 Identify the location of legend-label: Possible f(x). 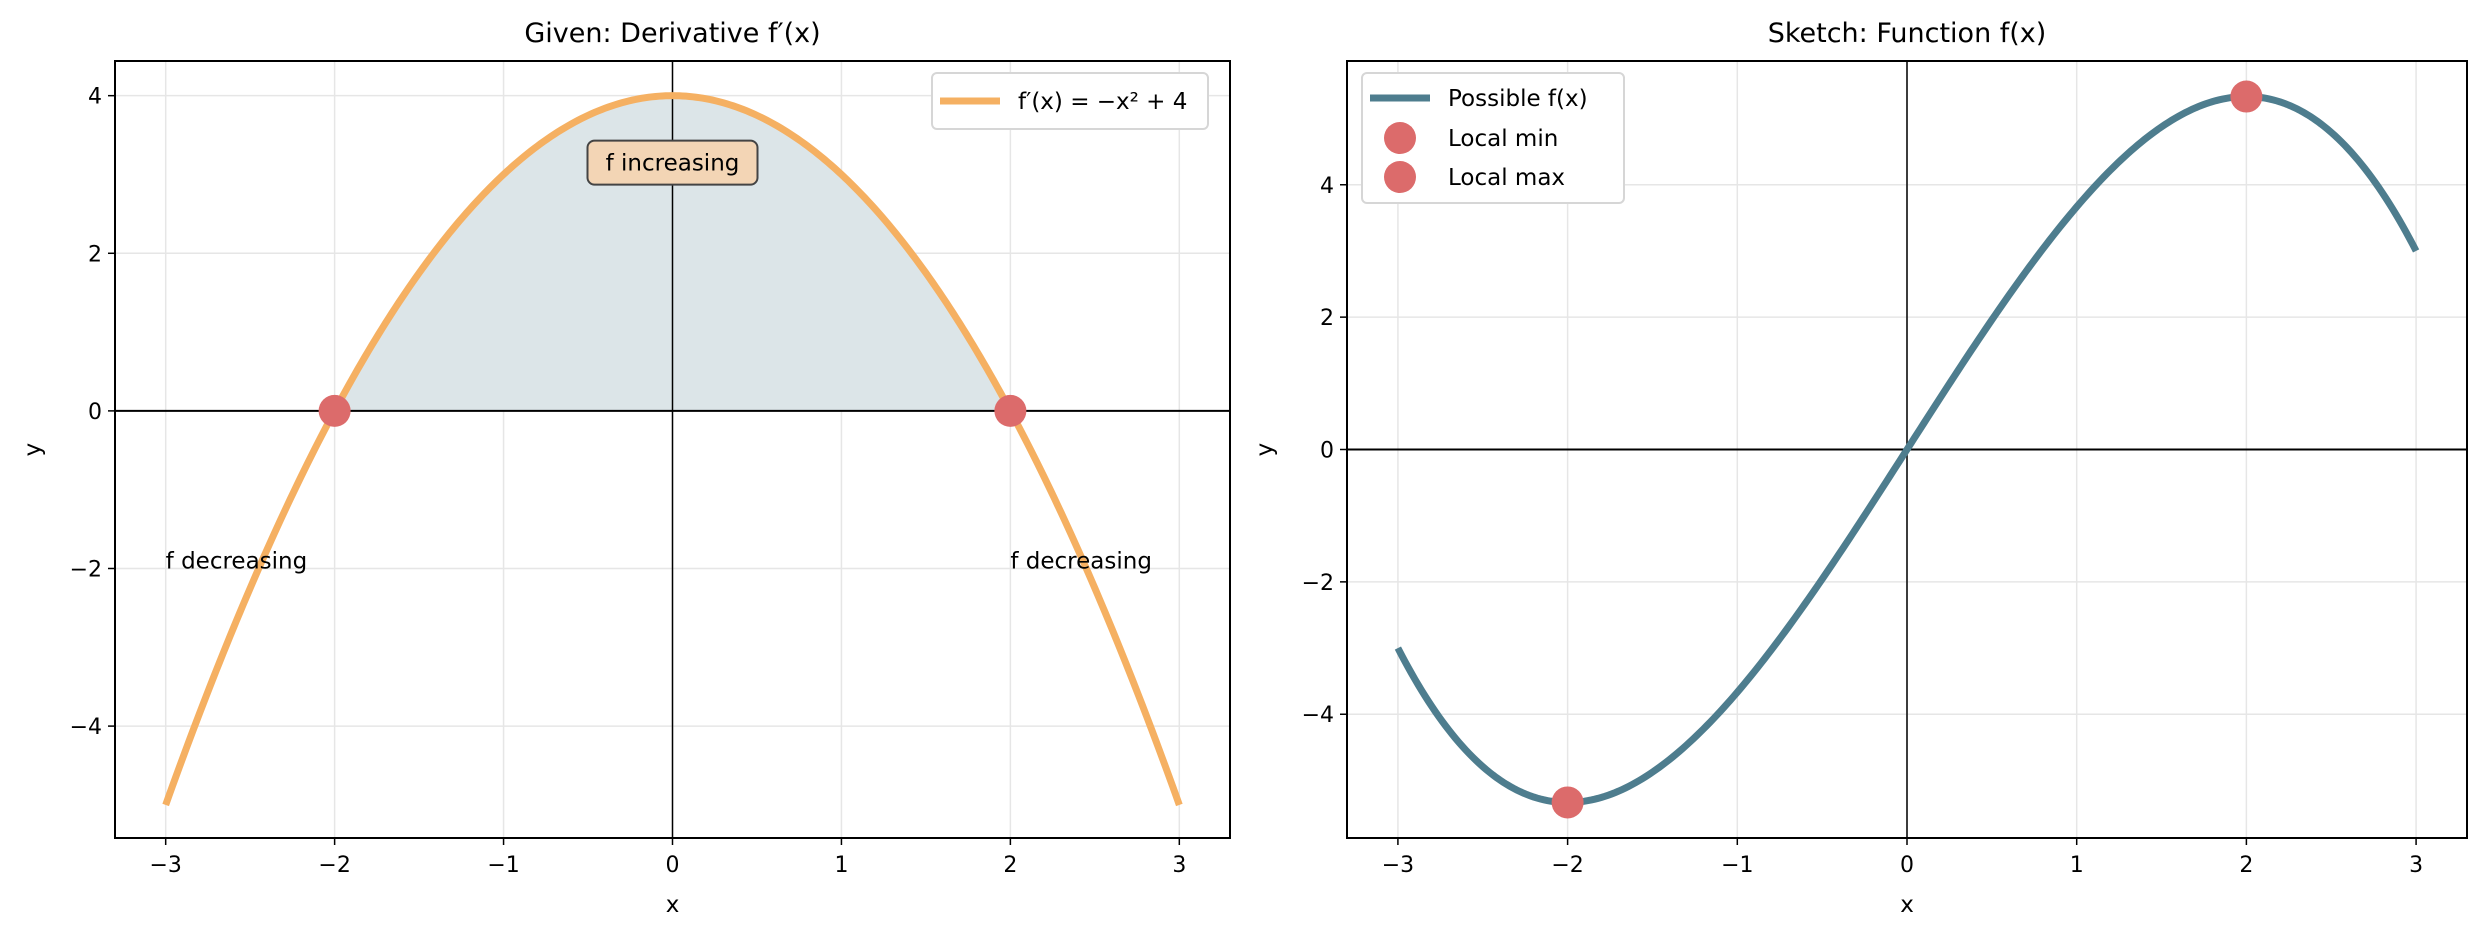
(1518, 99).